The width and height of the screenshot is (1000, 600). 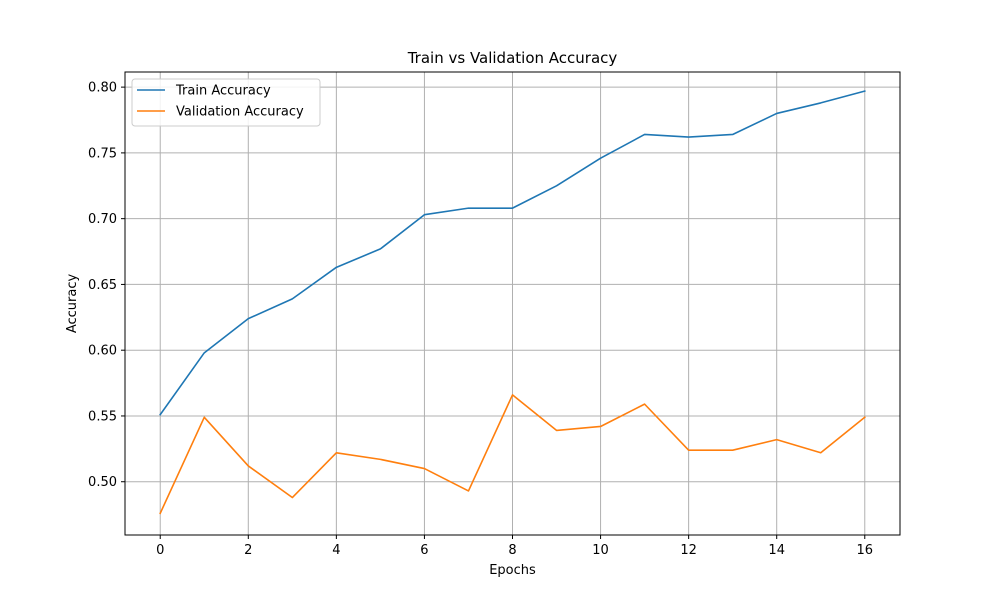 I want to click on legend-label-validation-accuracy: Validation Accuracy, so click(x=240, y=112).